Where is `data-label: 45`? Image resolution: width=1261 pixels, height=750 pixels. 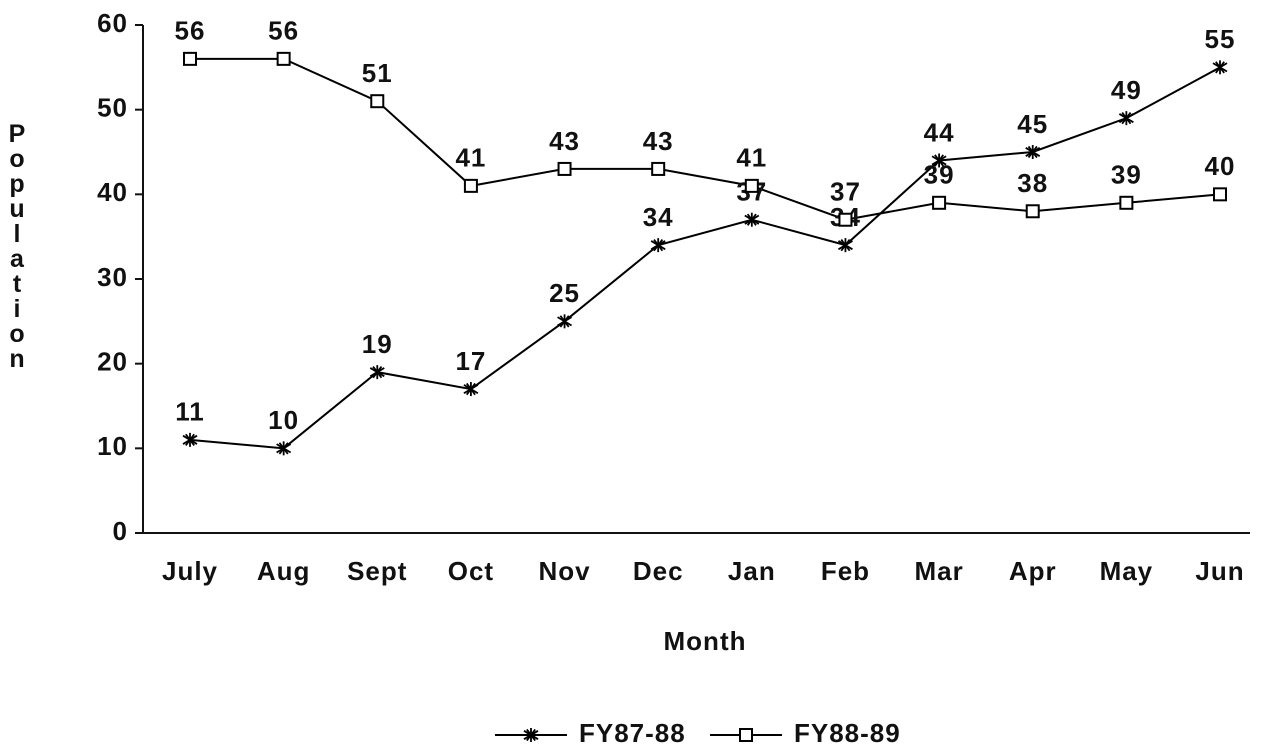
data-label: 45 is located at coordinates (1032, 124).